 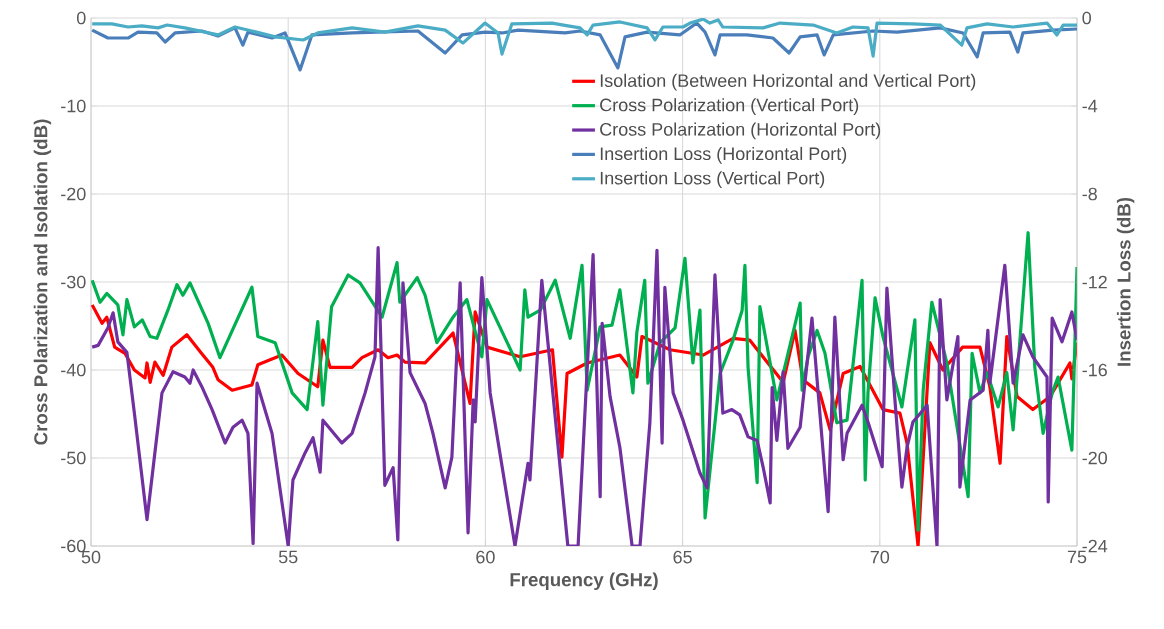 What do you see at coordinates (723, 155) in the screenshot?
I see `legend-label: Insertion Loss (Horizontal Port)` at bounding box center [723, 155].